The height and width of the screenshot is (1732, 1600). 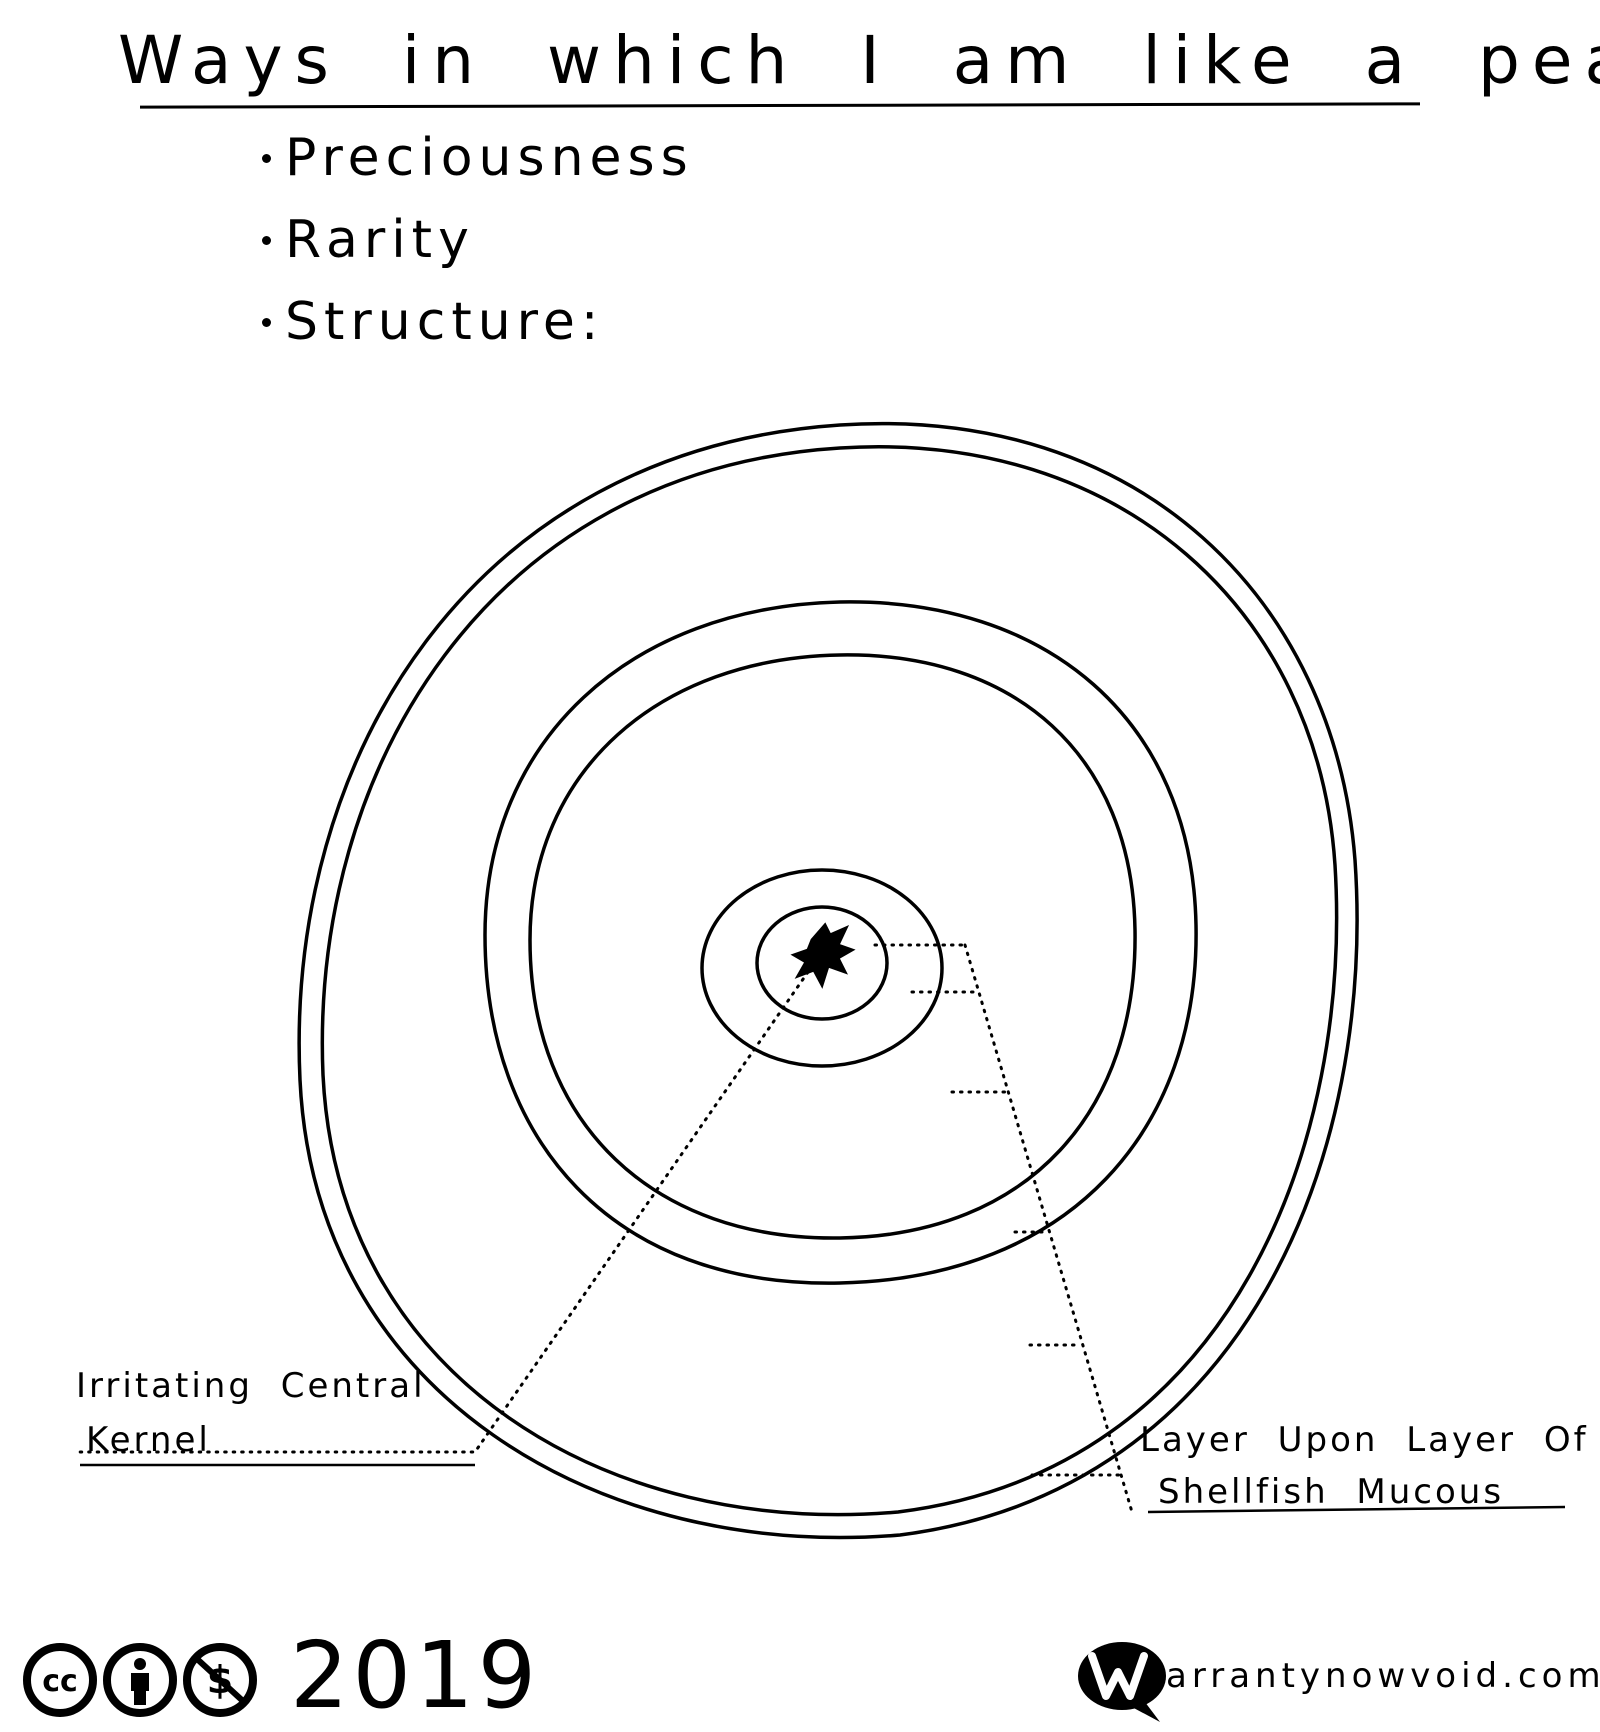 What do you see at coordinates (220, 1680) in the screenshot?
I see `noncommercial-icon: $` at bounding box center [220, 1680].